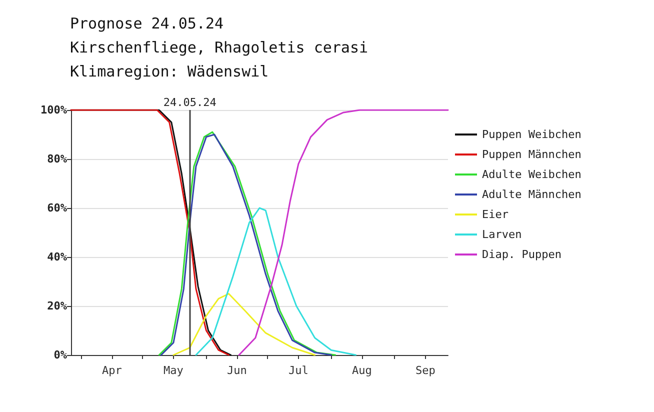 Image resolution: width=654 pixels, height=412 pixels. What do you see at coordinates (532, 154) in the screenshot?
I see `legend-label: Puppen Männchen` at bounding box center [532, 154].